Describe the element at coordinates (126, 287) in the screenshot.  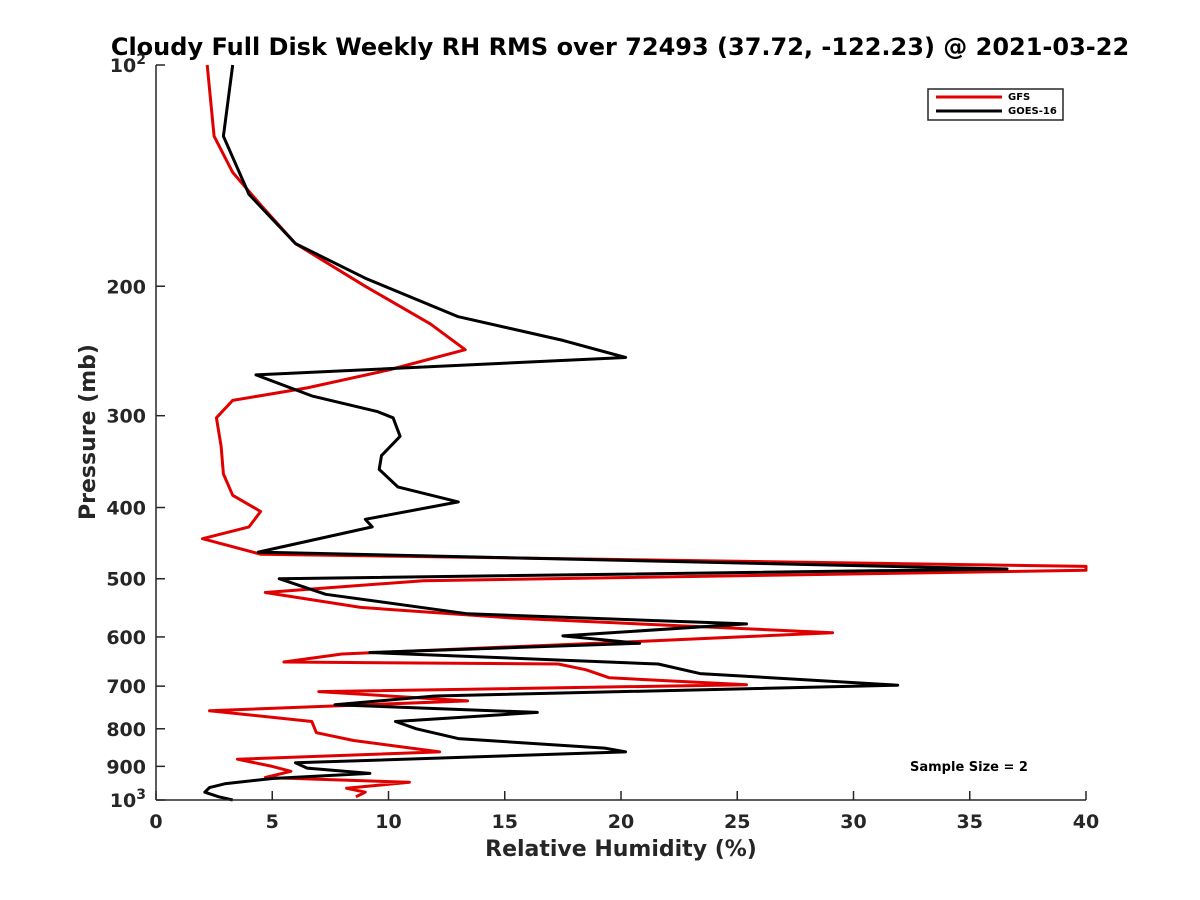
I see `y-tick-label: 200` at that location.